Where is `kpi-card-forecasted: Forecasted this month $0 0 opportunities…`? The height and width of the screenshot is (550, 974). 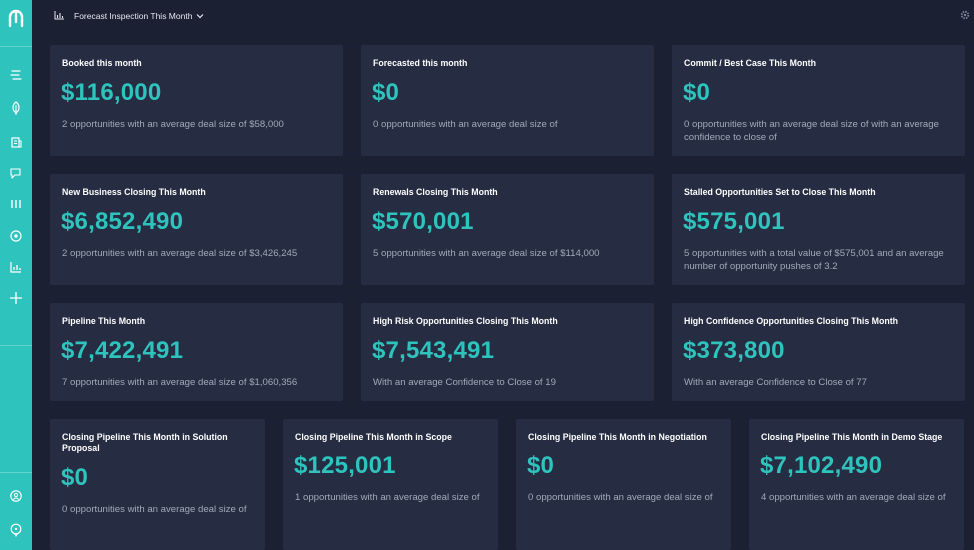 kpi-card-forecasted: Forecasted this month $0 0 opportunities… is located at coordinates (507, 100).